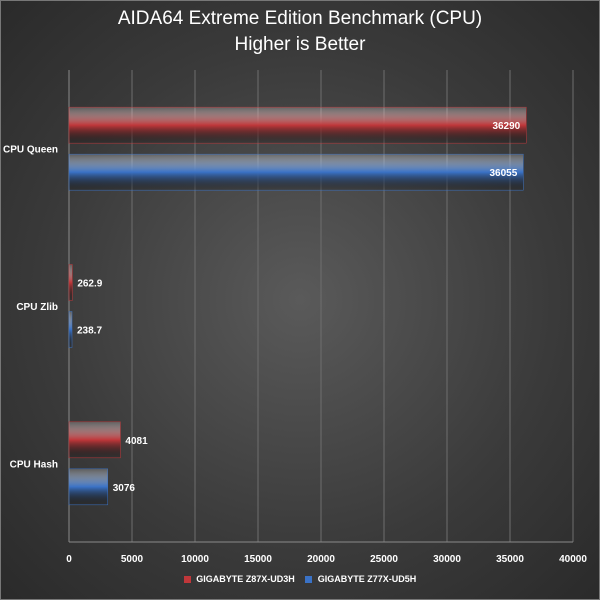 The height and width of the screenshot is (600, 600). What do you see at coordinates (300, 44) in the screenshot?
I see `chart-subtitle: Higher is Better` at bounding box center [300, 44].